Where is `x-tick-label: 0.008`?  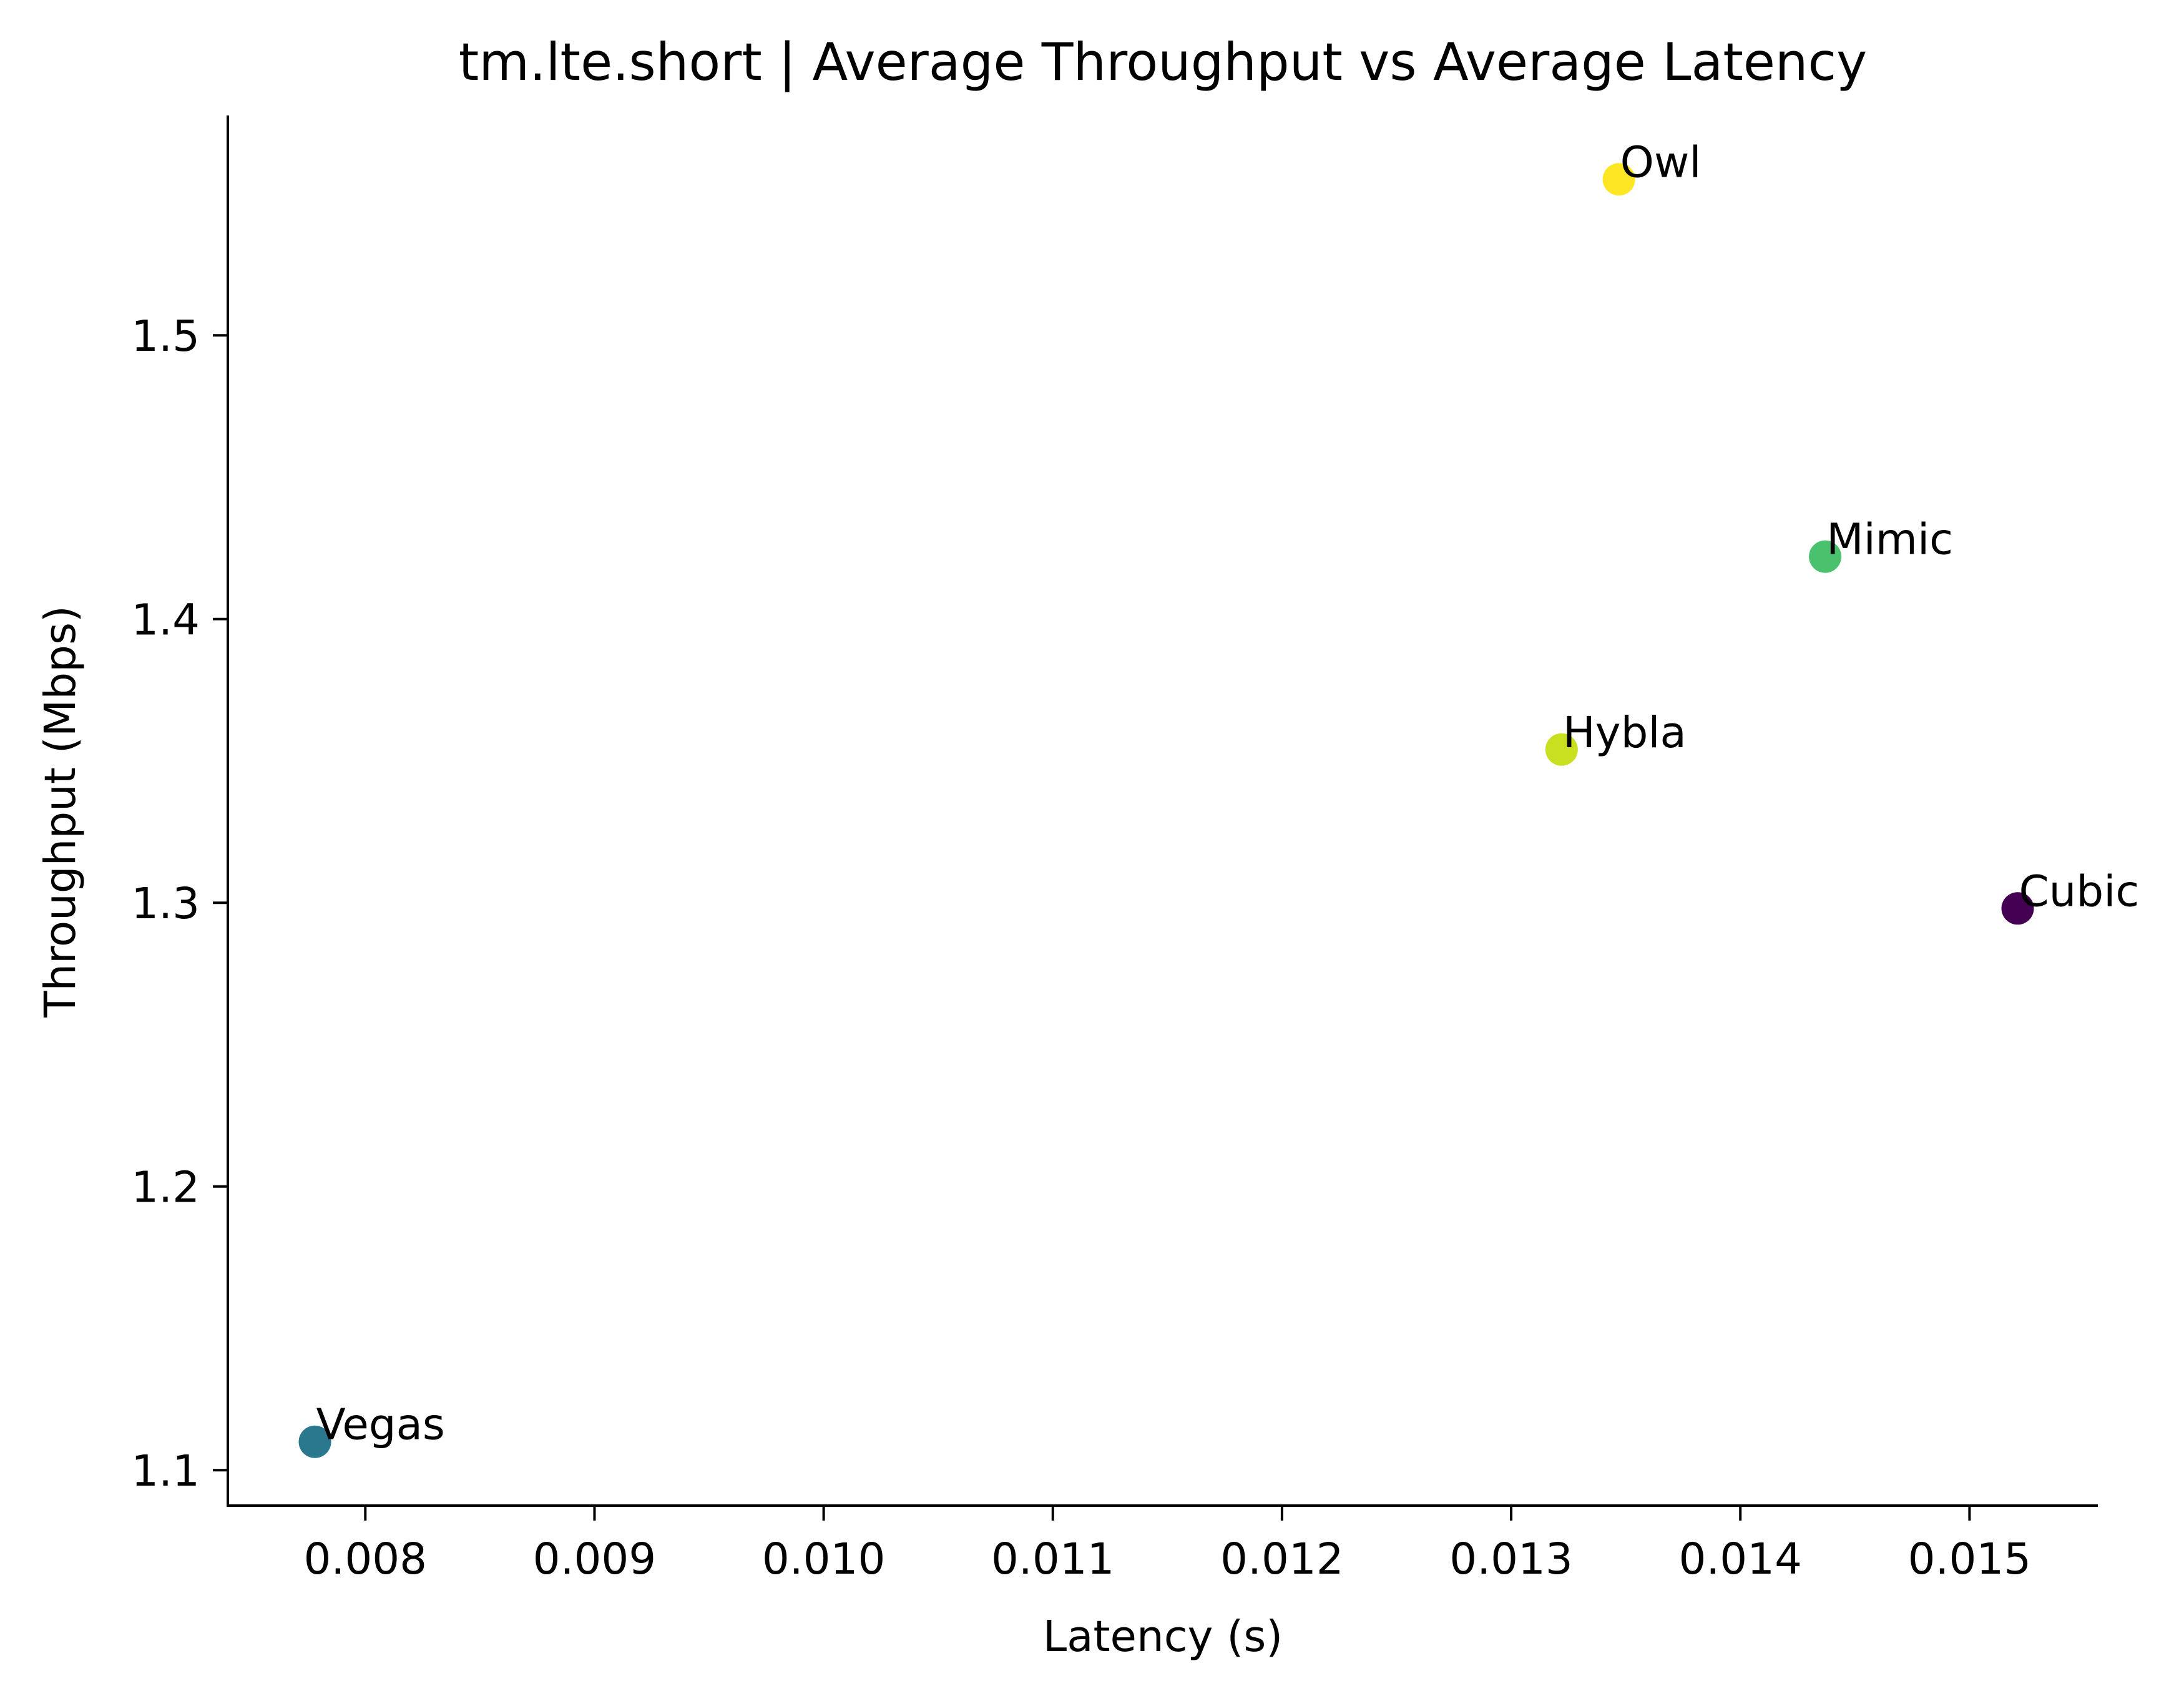
x-tick-label: 0.008 is located at coordinates (366, 1559).